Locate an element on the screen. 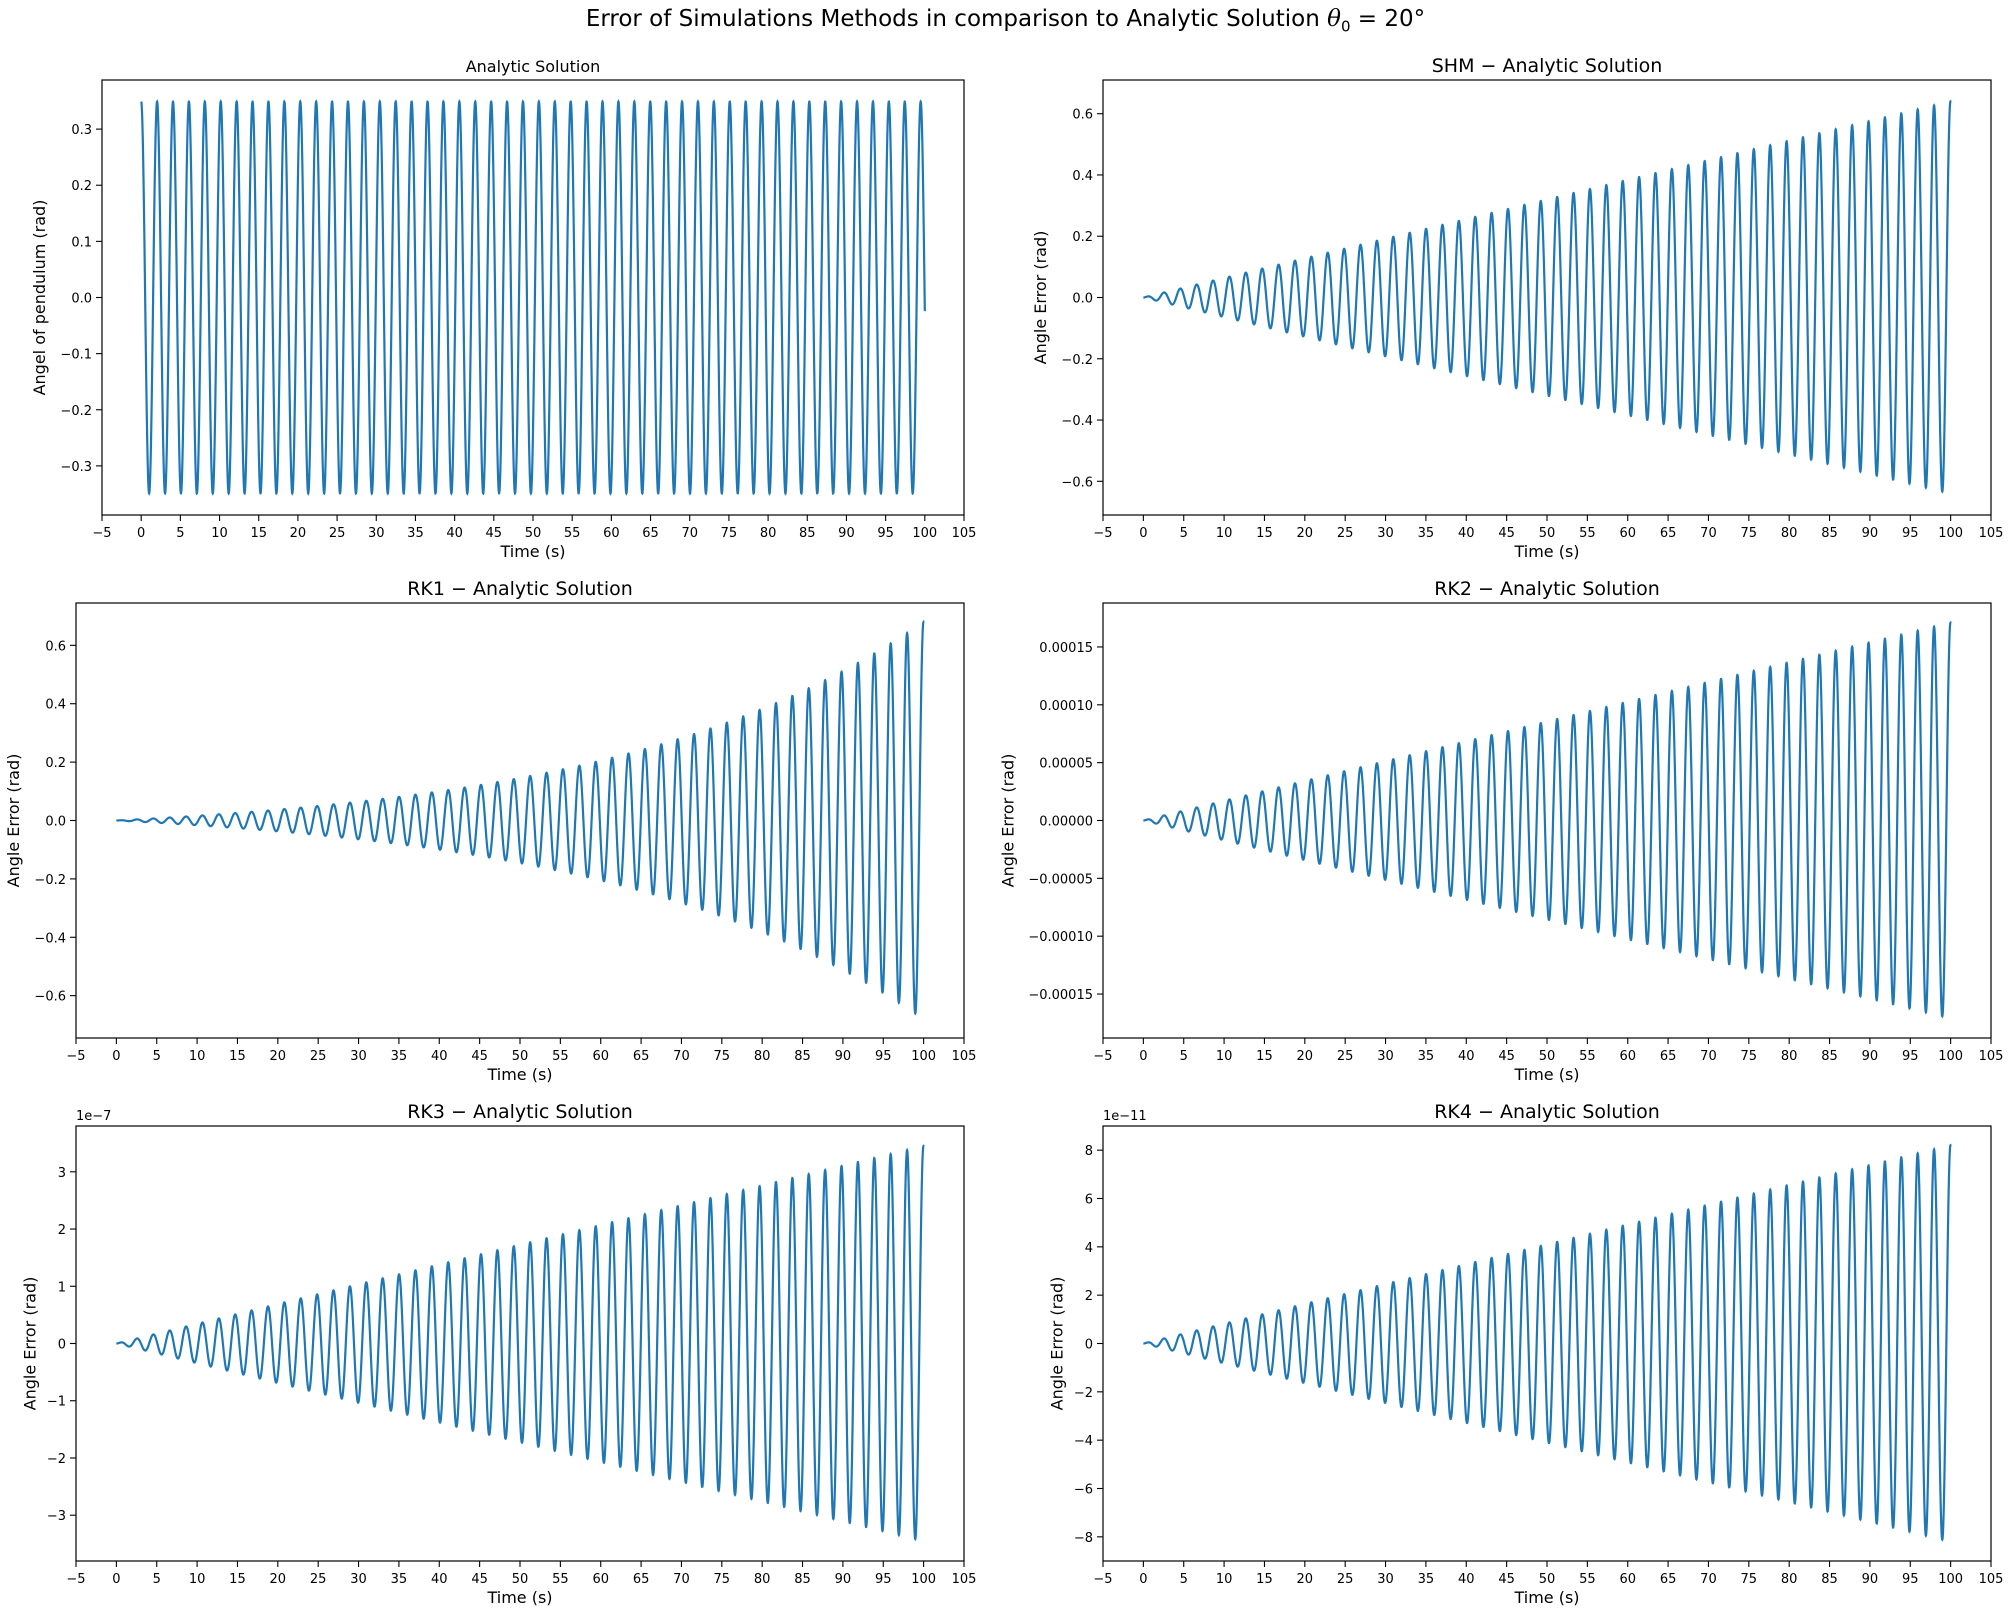  x-tick-label: 65 is located at coordinates (1668, 1056).